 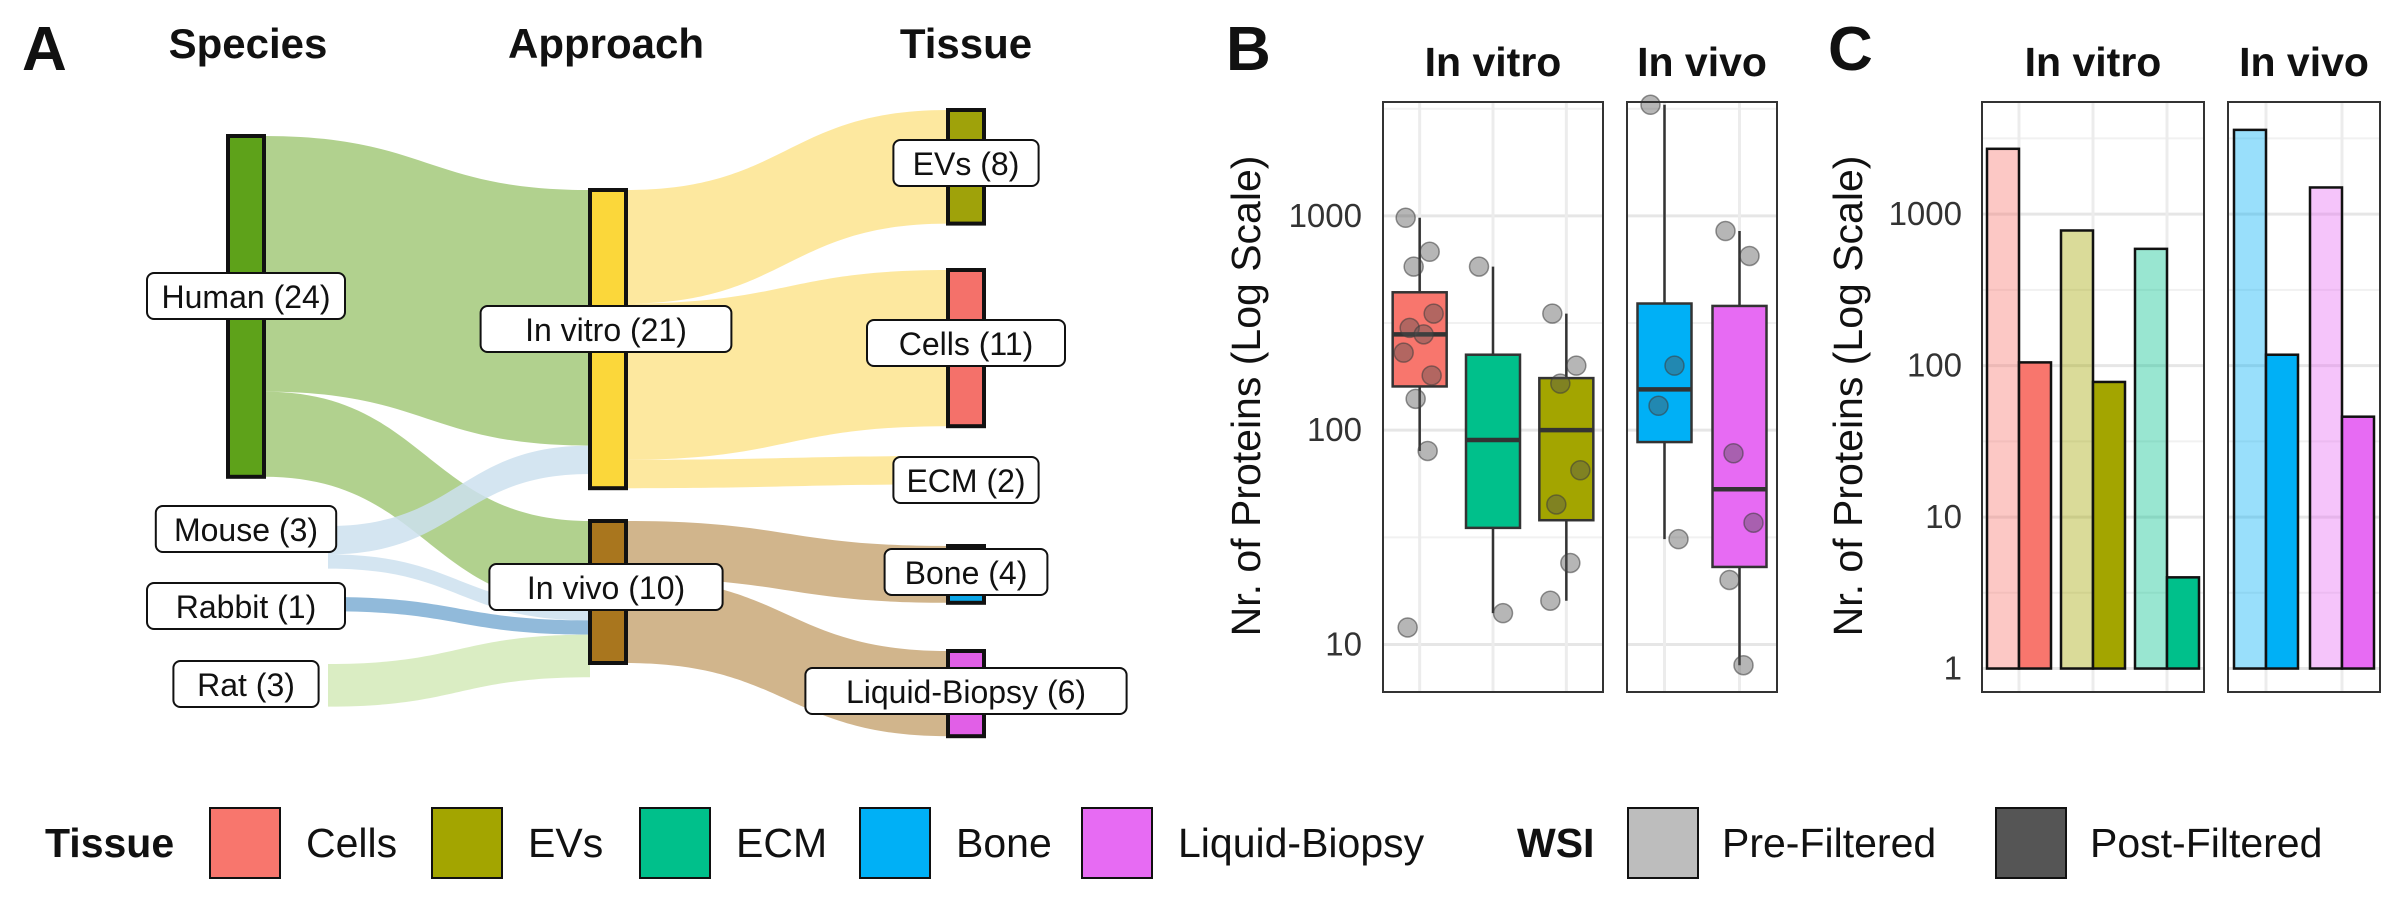 I want to click on b-box-liquid-biopsy, so click(x=1739, y=448).